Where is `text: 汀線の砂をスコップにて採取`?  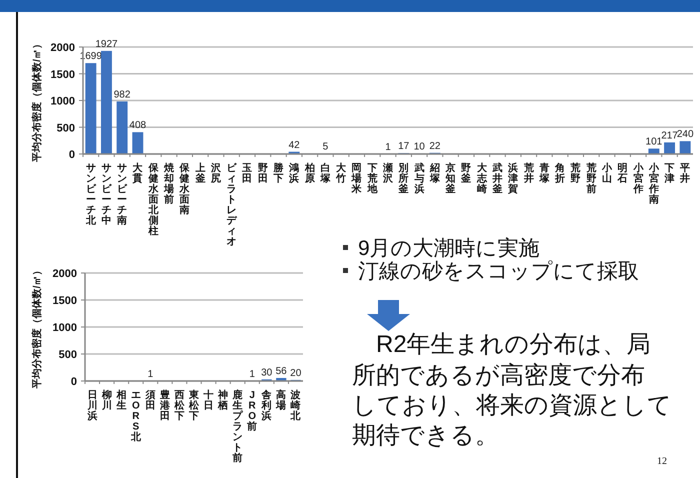
text: 汀線の砂をスコップにて採取 is located at coordinates (498, 271).